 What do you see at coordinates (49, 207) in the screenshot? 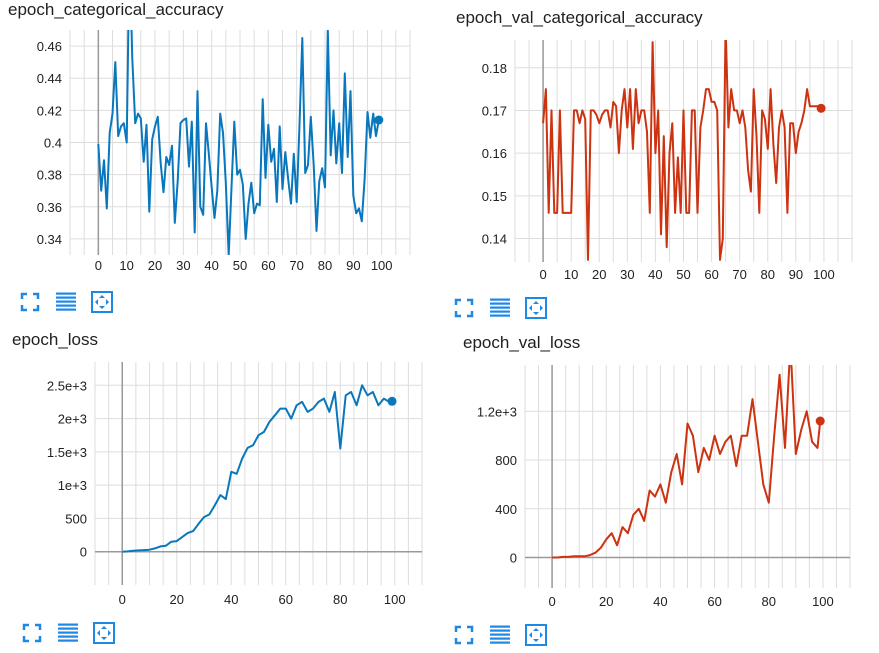
I see `y-tick-label: 0.36` at bounding box center [49, 207].